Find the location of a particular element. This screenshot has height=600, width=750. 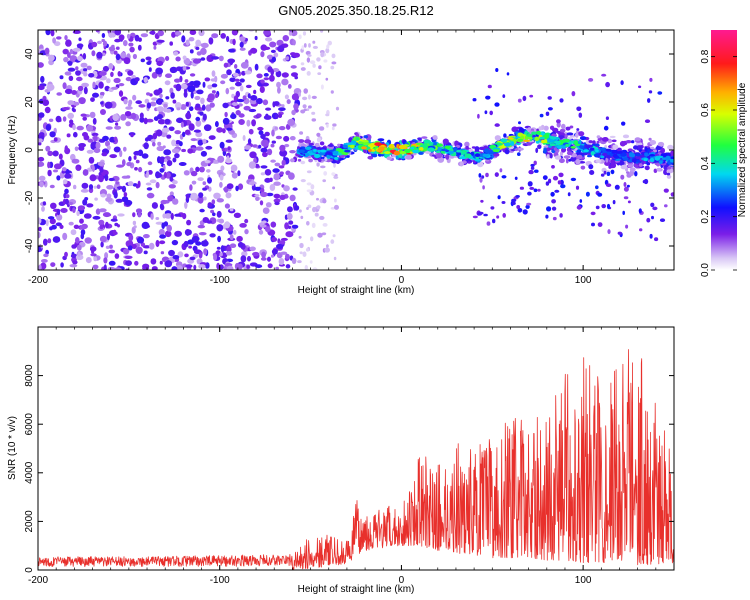

snr-y-label: SNR (10 * v/v) is located at coordinates (12, 448).